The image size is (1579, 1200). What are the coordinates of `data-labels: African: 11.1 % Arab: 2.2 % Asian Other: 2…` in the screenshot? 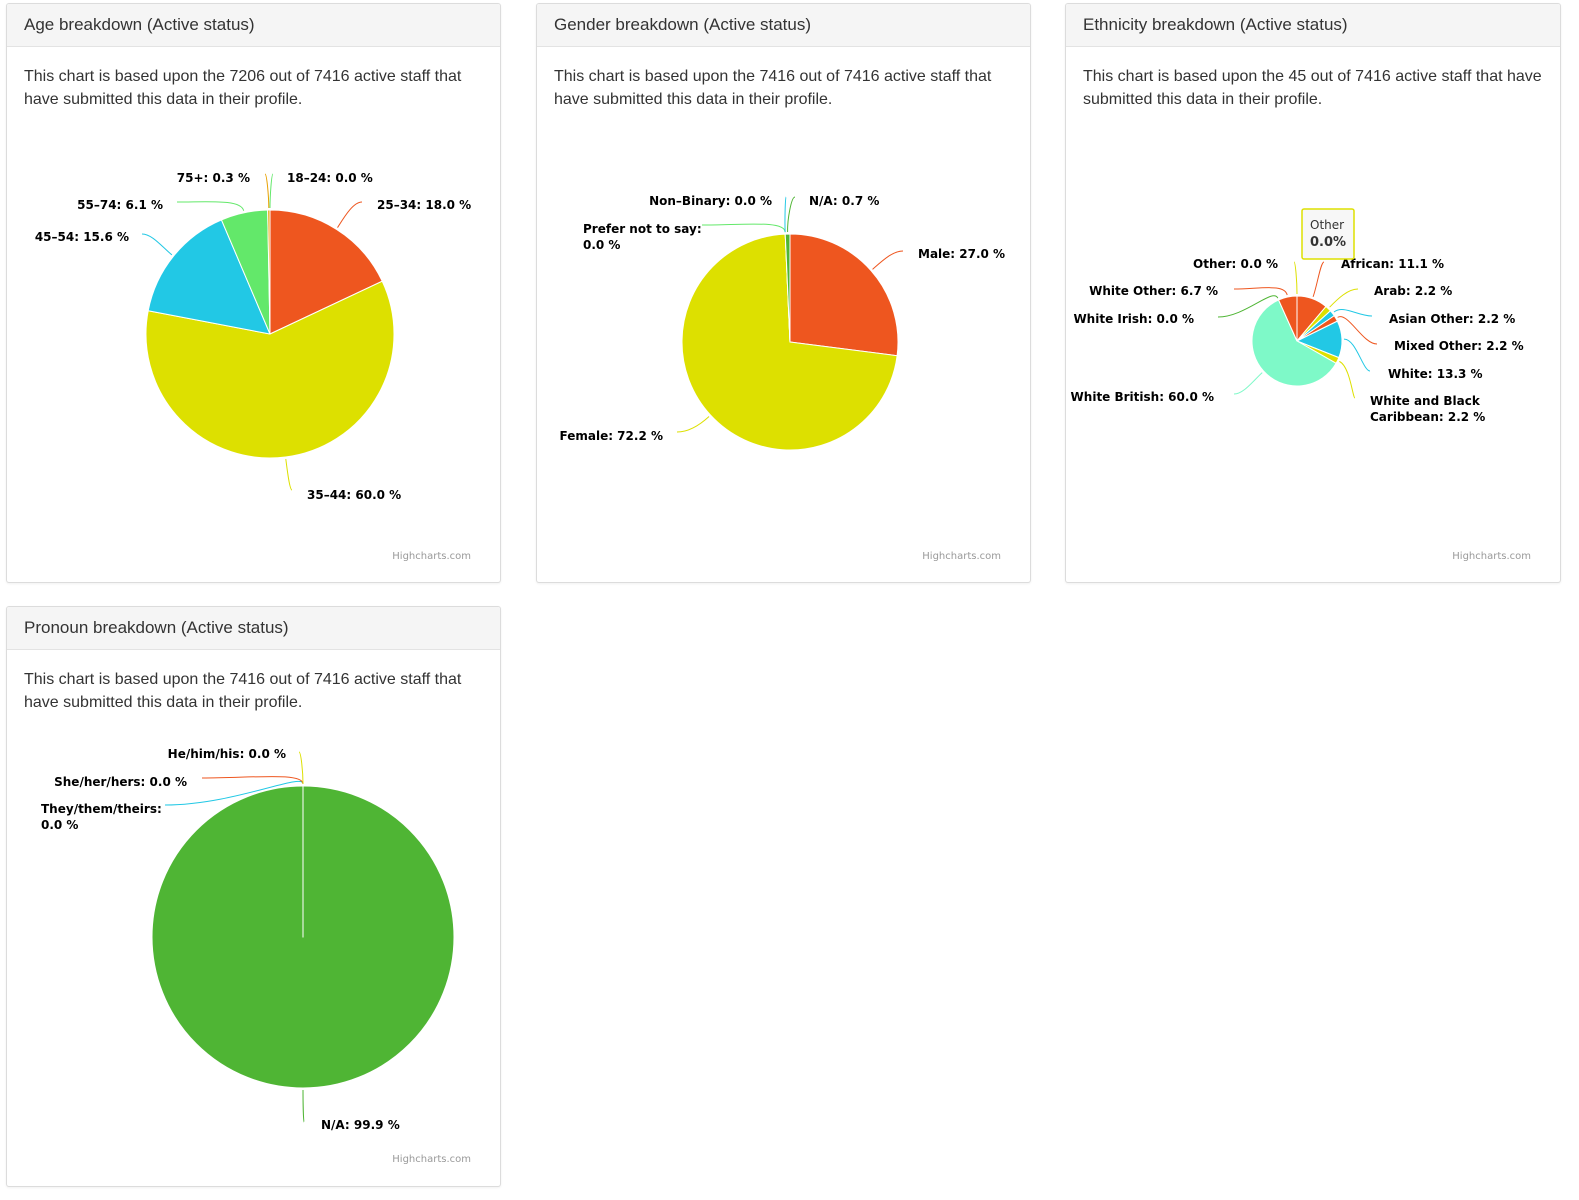 It's located at (1297, 340).